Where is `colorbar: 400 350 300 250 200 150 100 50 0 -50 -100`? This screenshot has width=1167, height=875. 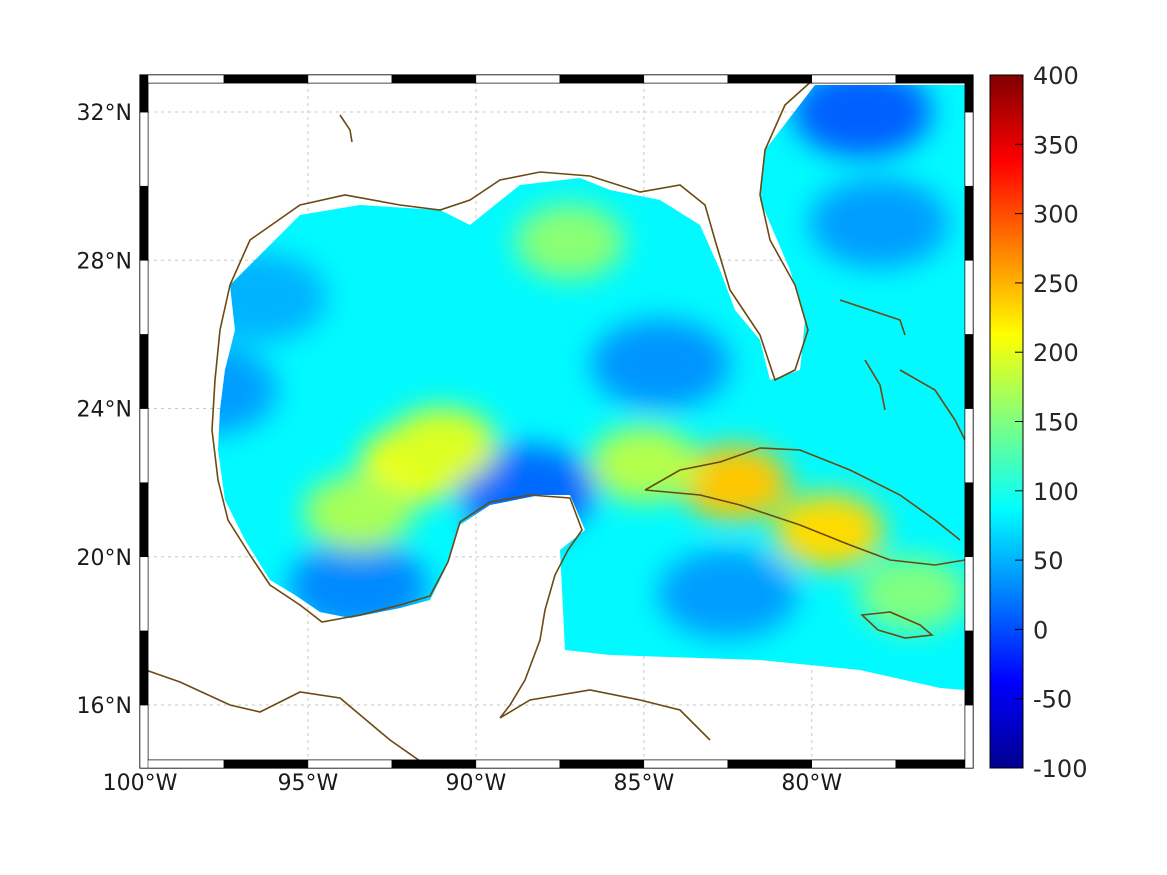 colorbar: 400 350 300 250 200 150 100 50 0 -50 -100 is located at coordinates (1038, 422).